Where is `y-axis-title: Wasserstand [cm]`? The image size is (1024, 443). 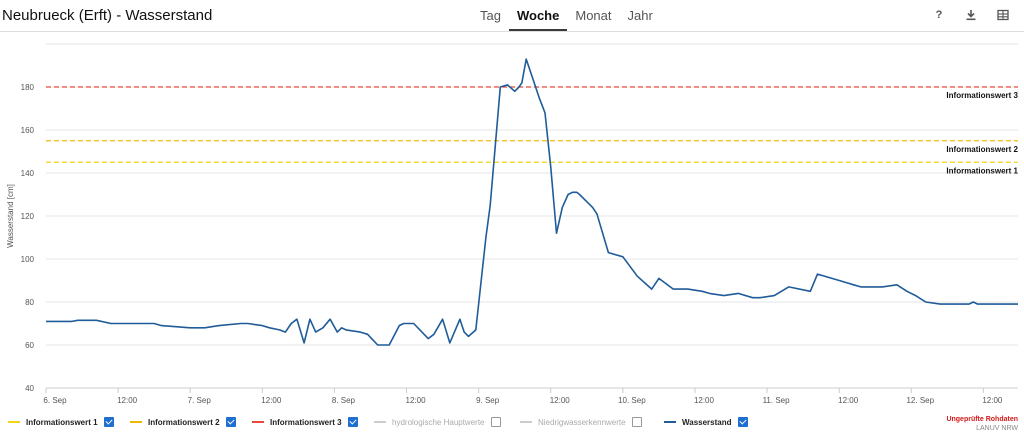
y-axis-title: Wasserstand [cm] is located at coordinates (10, 216).